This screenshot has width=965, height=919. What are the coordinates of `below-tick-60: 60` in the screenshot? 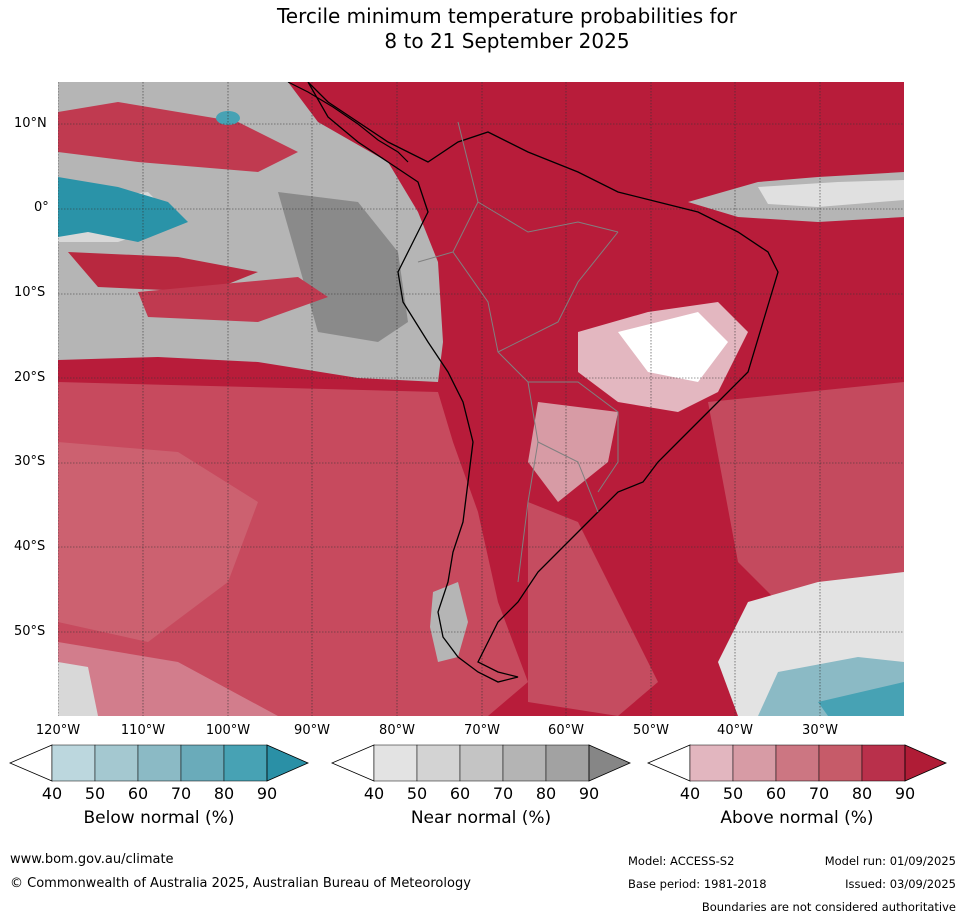 It's located at (138, 793).